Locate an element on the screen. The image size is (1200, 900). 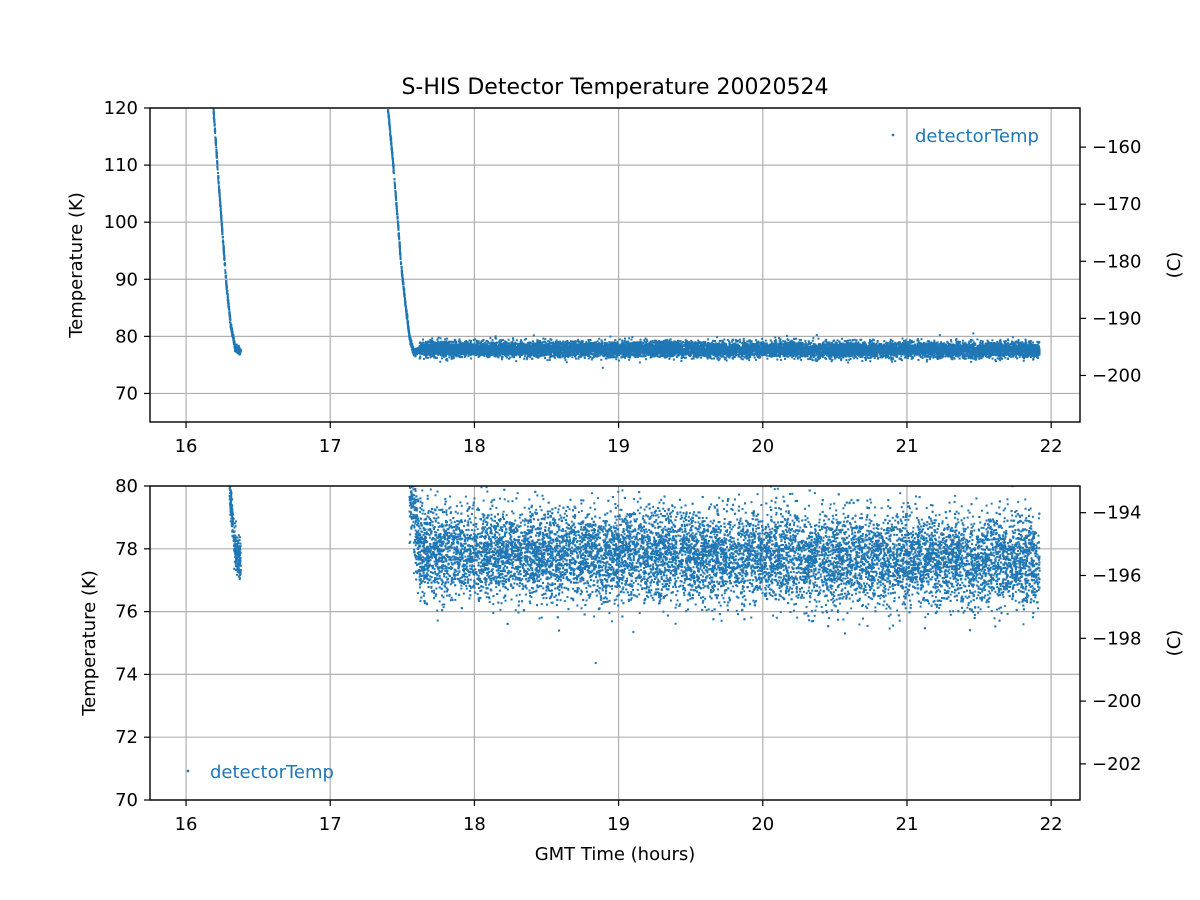
y-tick-label: 90 is located at coordinates (126, 279).